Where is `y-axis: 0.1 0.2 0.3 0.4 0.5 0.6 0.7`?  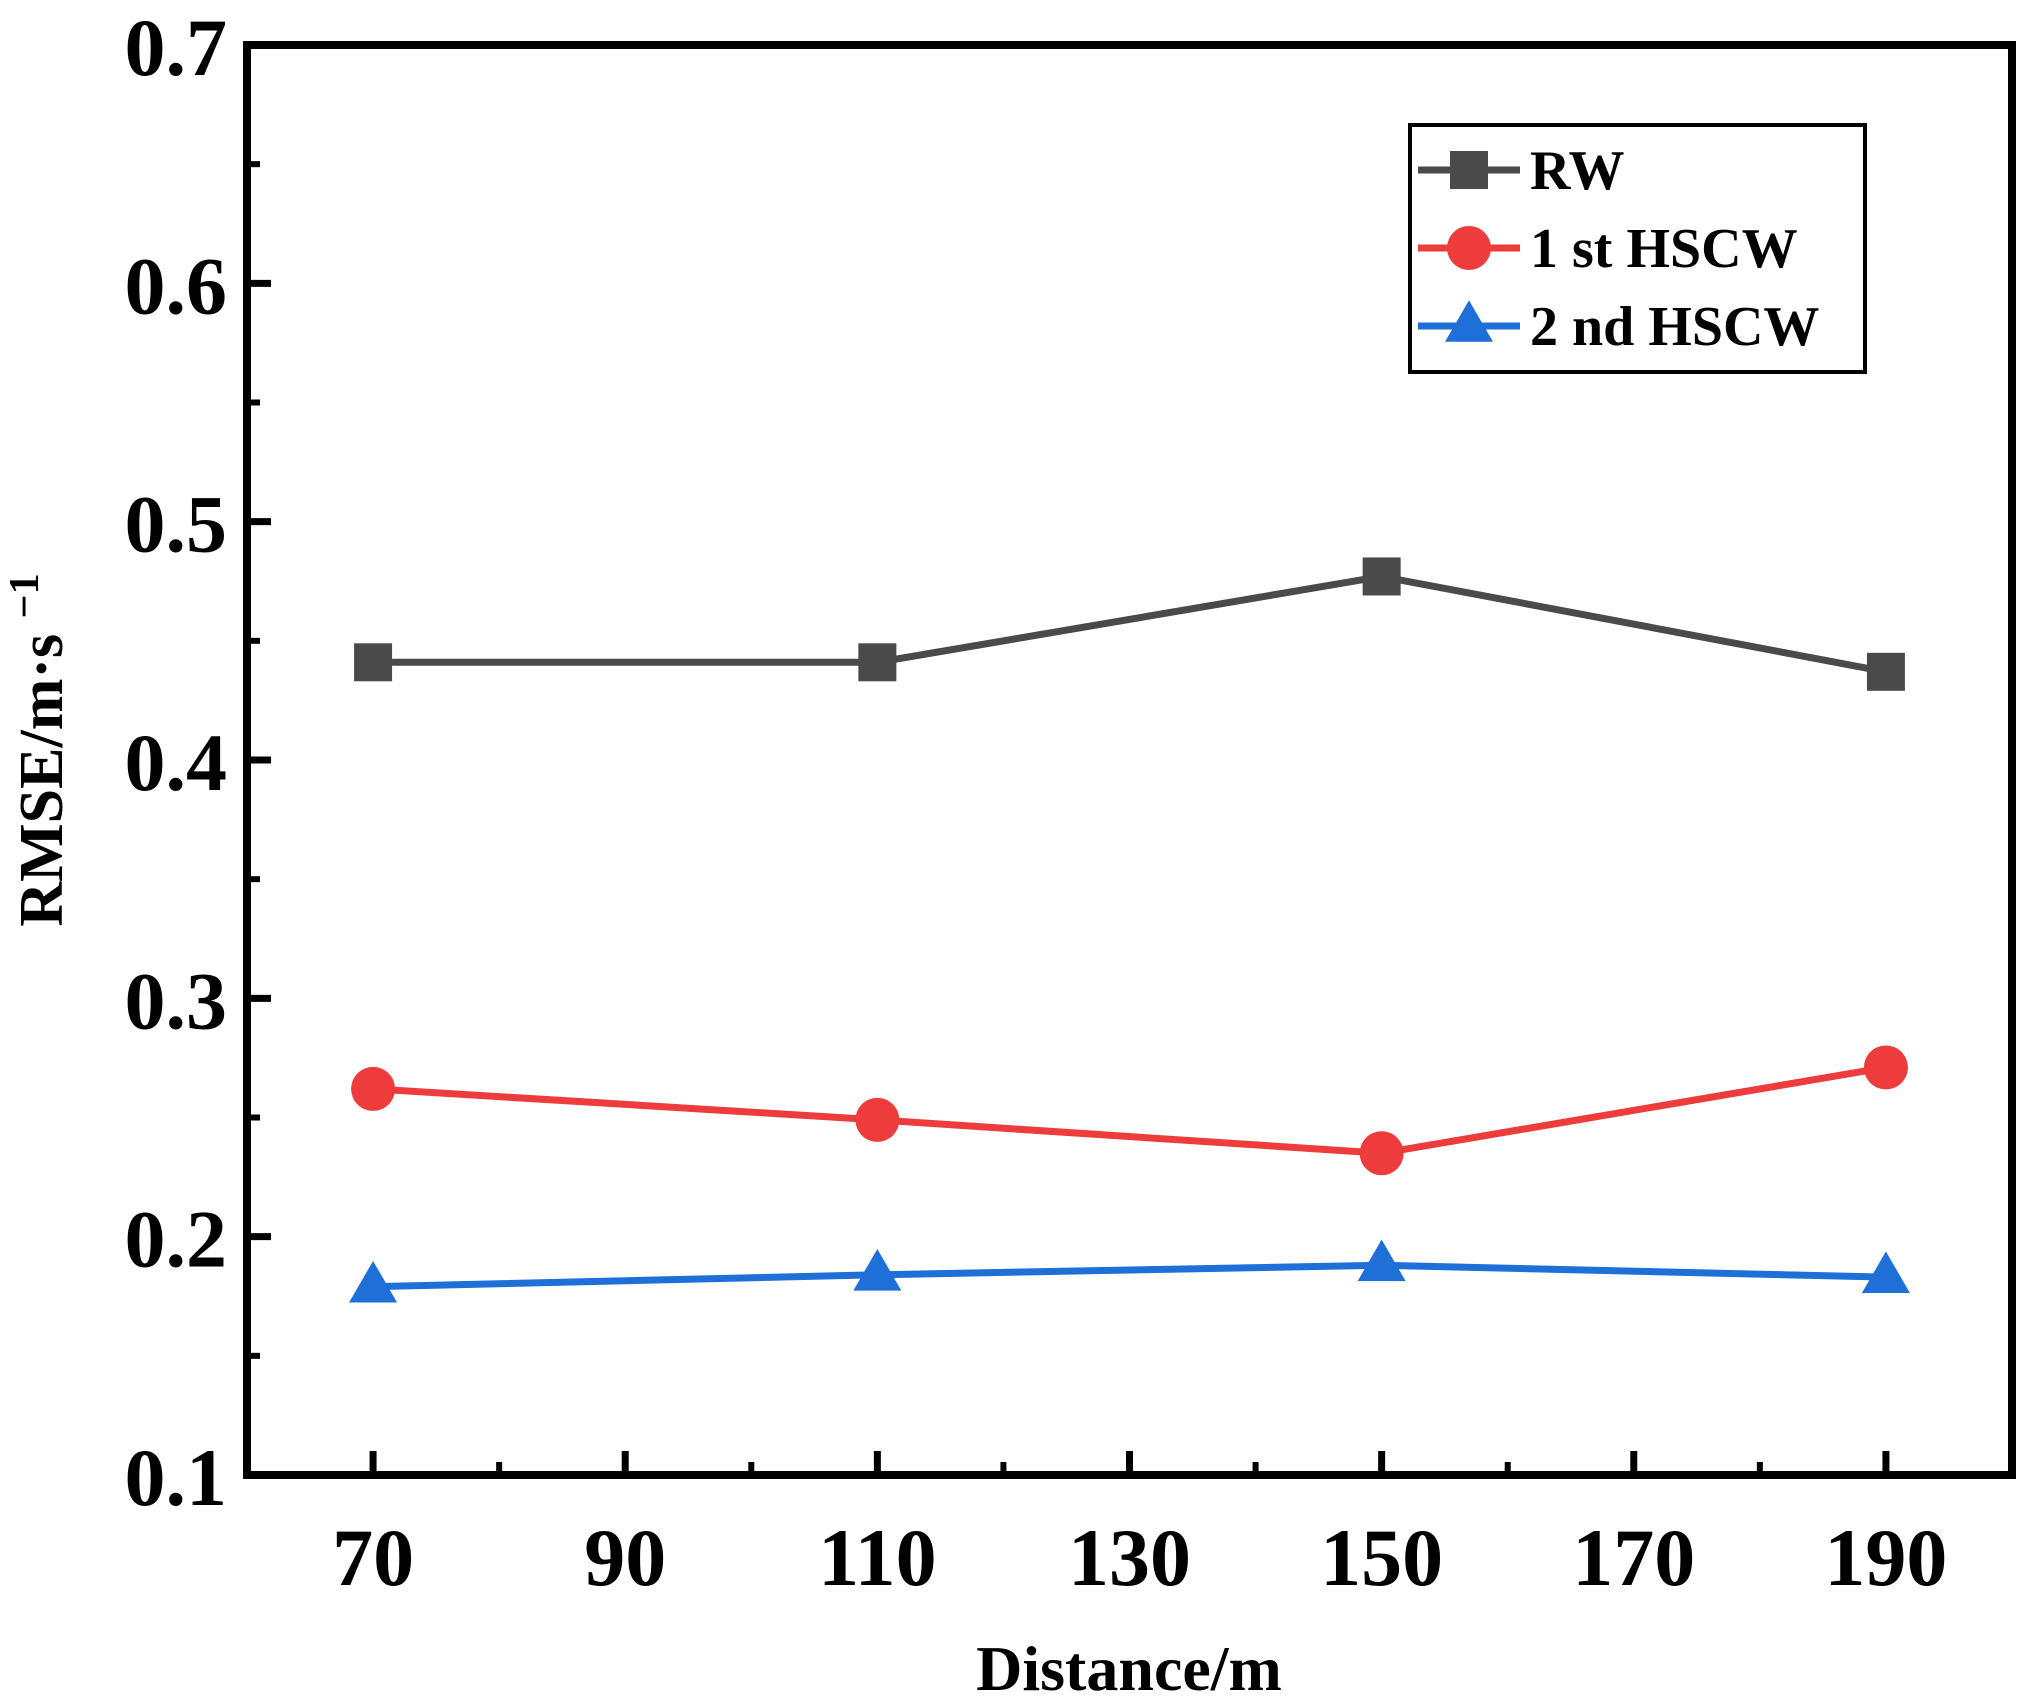
y-axis: 0.1 0.2 0.3 0.4 0.5 0.6 0.7 is located at coordinates (198, 762).